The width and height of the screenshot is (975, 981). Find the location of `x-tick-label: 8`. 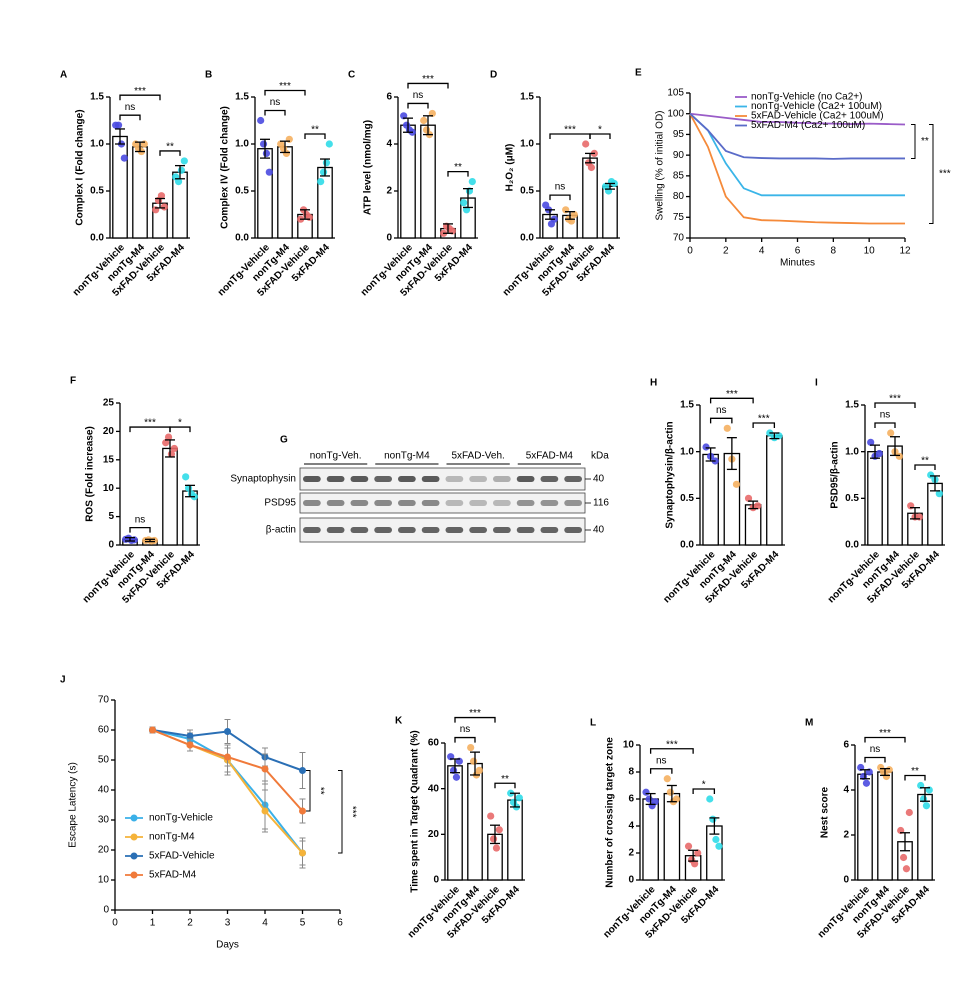

x-tick-label: 8 is located at coordinates (834, 251).